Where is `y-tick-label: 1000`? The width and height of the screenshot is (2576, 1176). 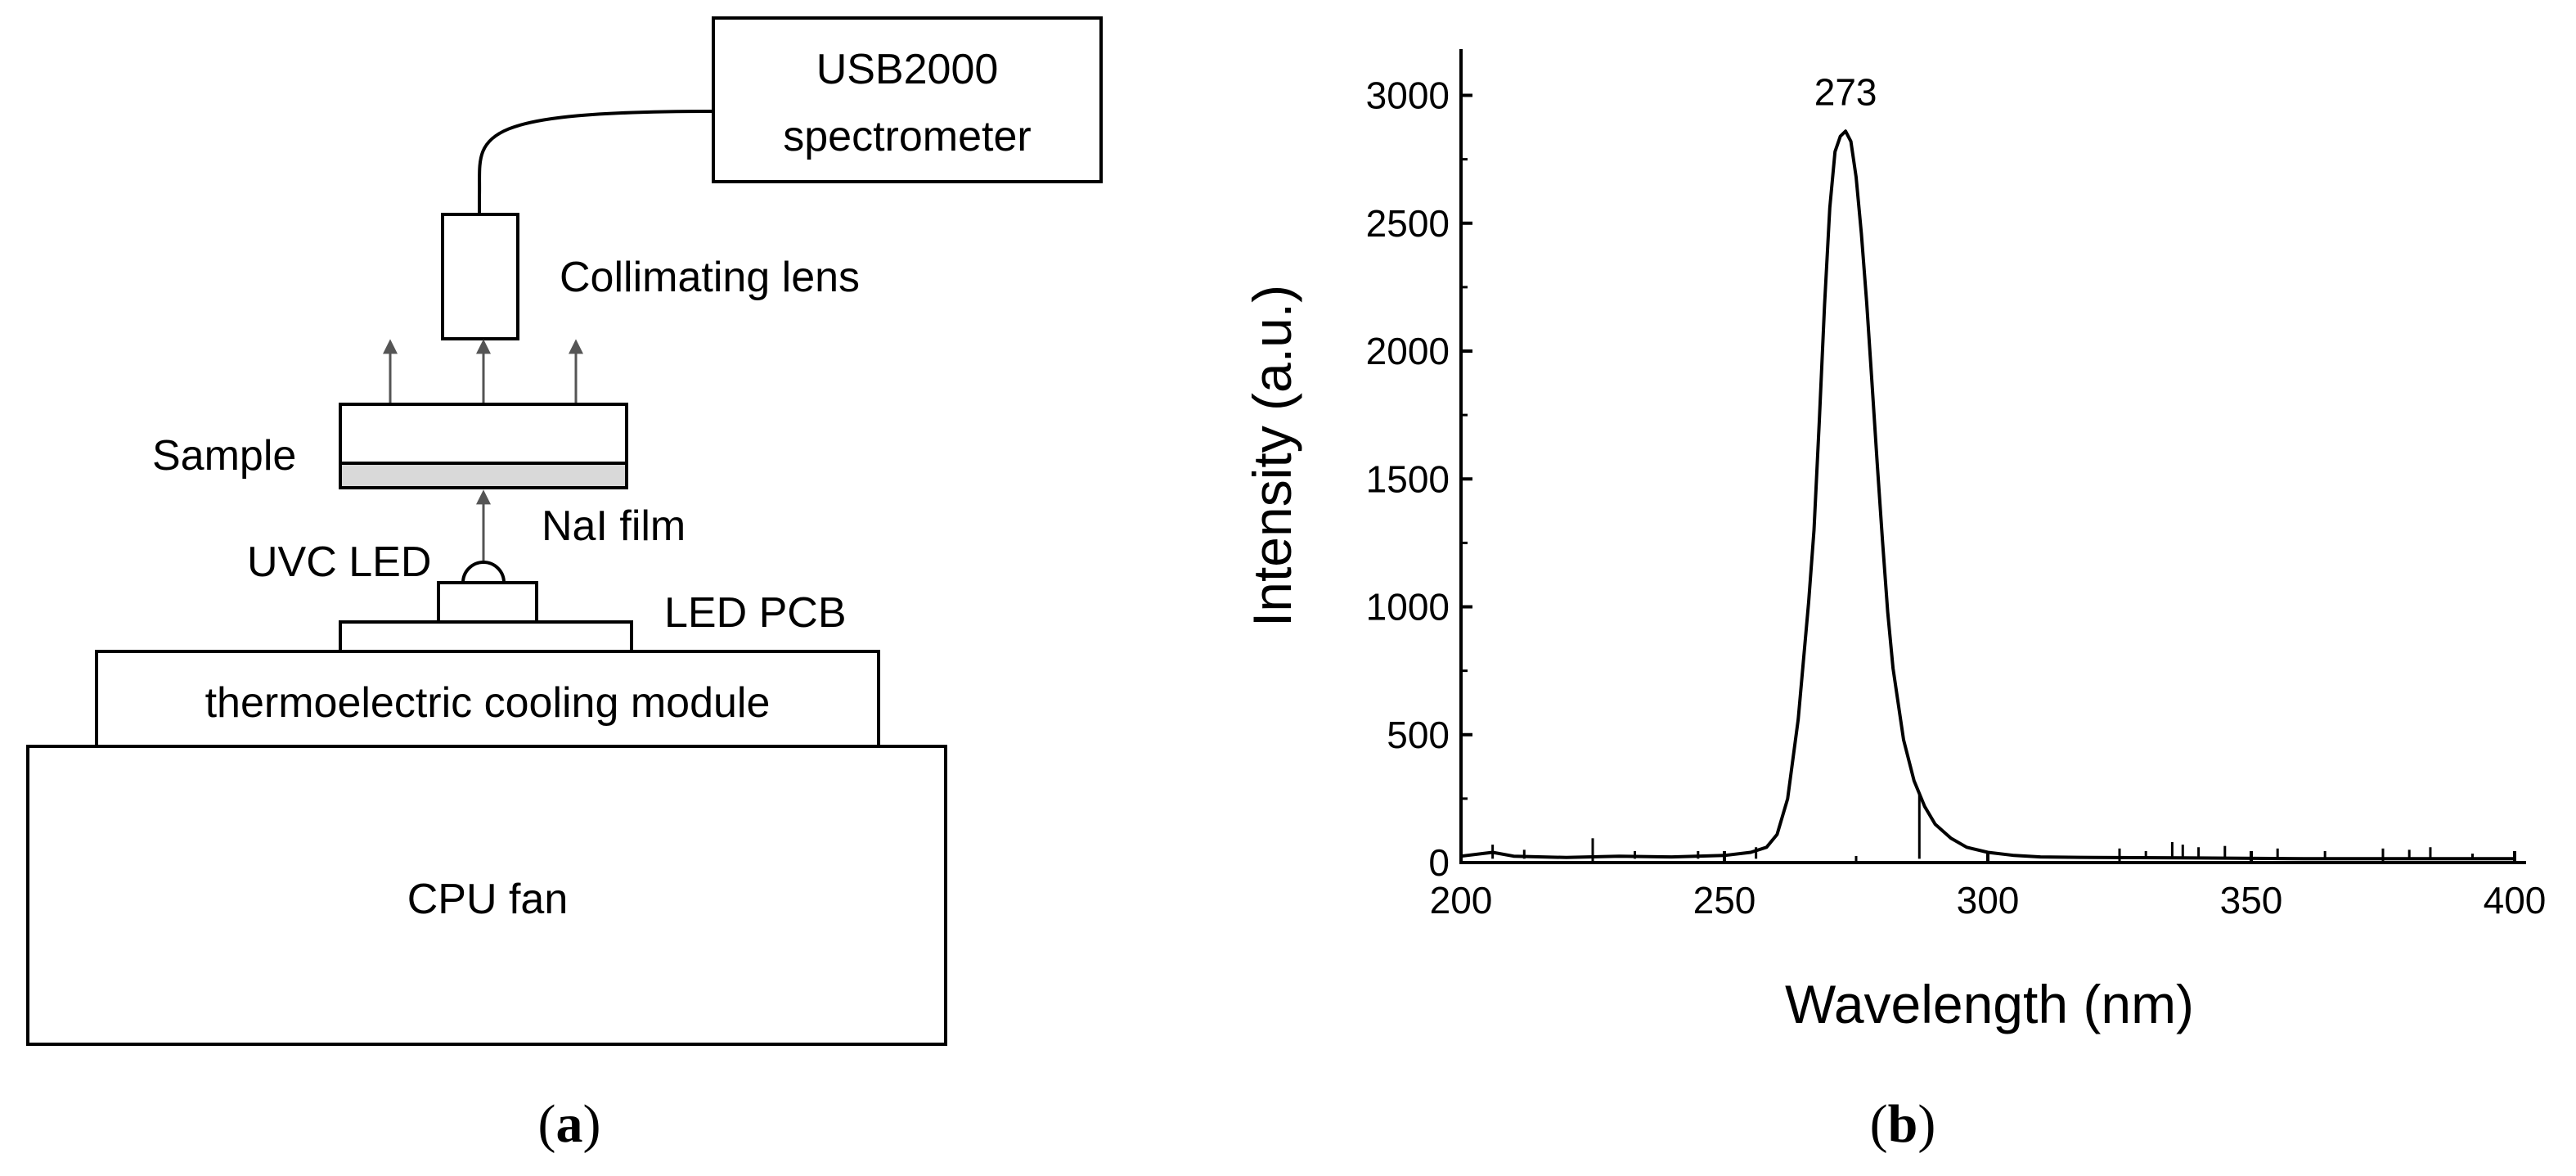 y-tick-label: 1000 is located at coordinates (1408, 607).